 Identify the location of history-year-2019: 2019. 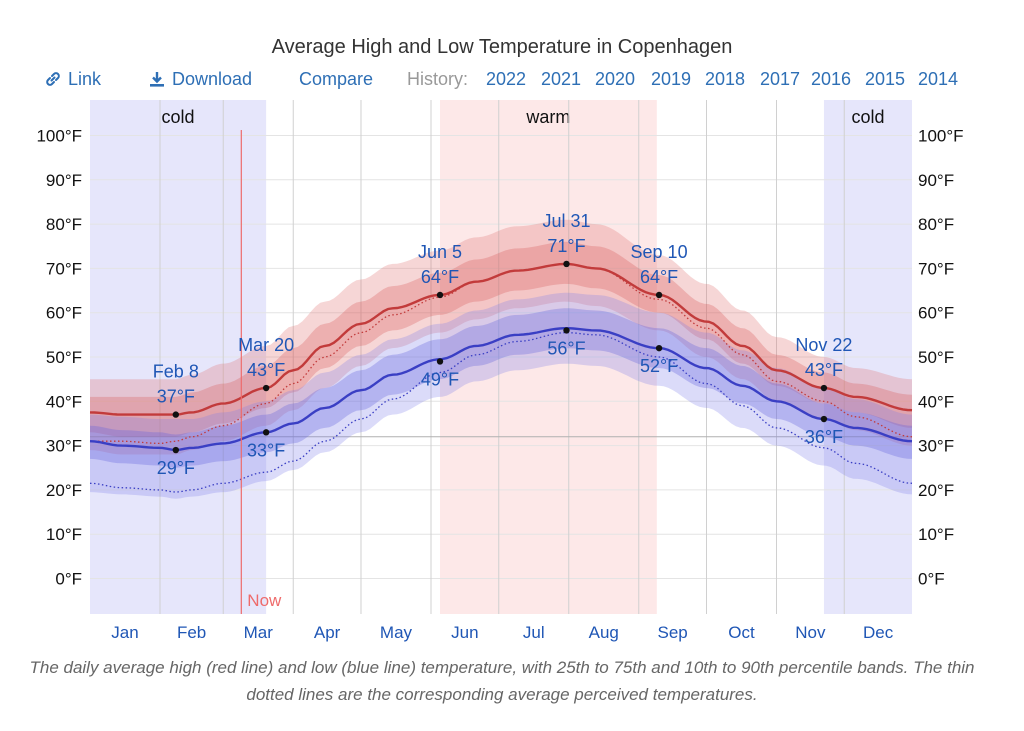
(671, 79).